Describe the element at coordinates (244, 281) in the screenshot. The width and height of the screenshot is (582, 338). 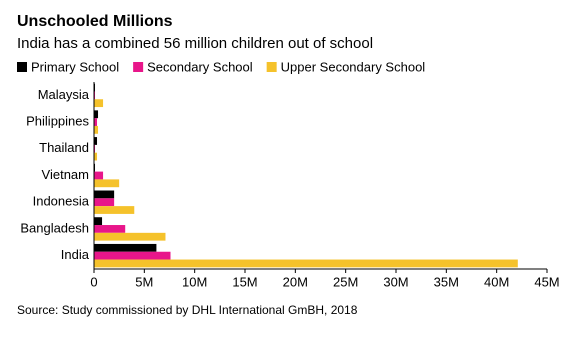
I see `x-tick-label: 15M` at that location.